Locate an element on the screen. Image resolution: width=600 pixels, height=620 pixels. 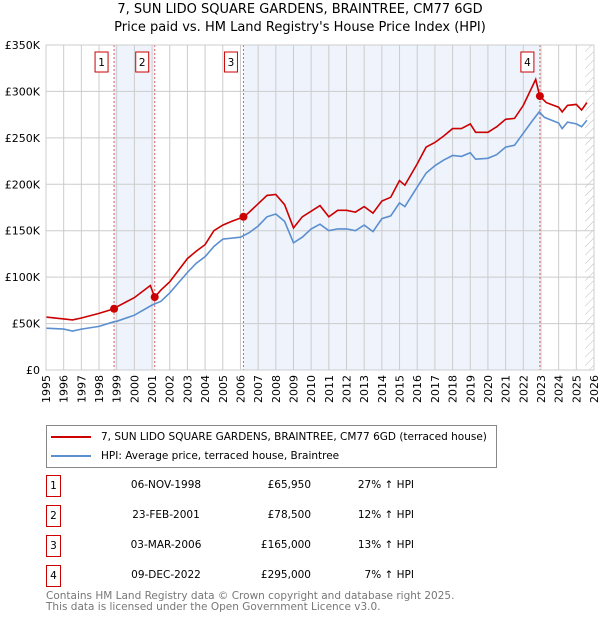
transaction-hpi-diff: 27% ↑ HPI is located at coordinates (385, 485).